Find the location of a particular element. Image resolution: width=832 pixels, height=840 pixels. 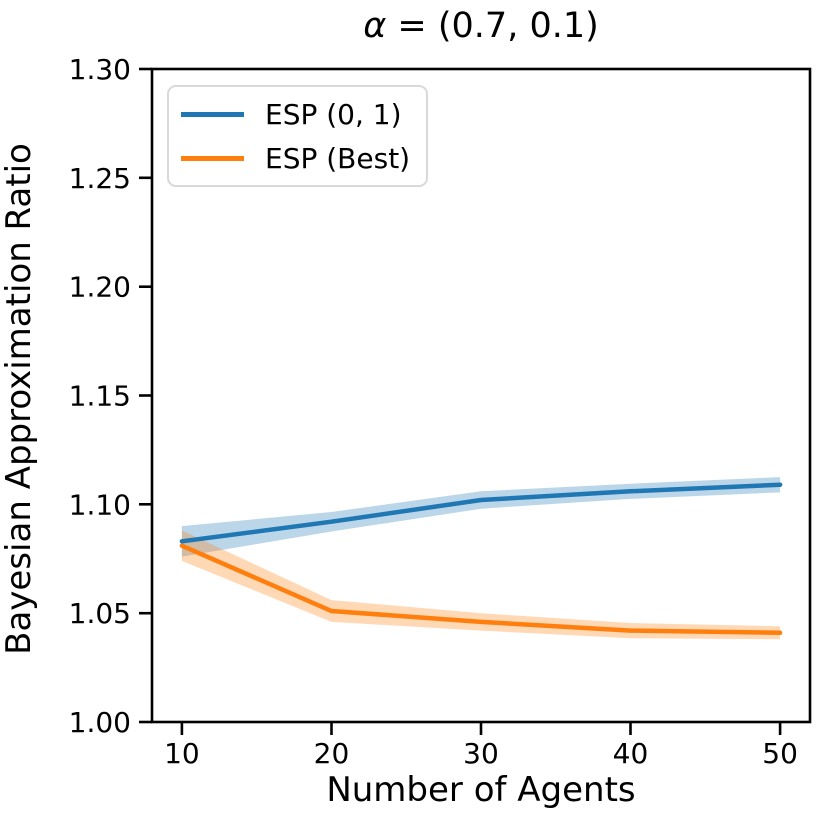

x-axis-label: Number of Agents is located at coordinates (481, 790).